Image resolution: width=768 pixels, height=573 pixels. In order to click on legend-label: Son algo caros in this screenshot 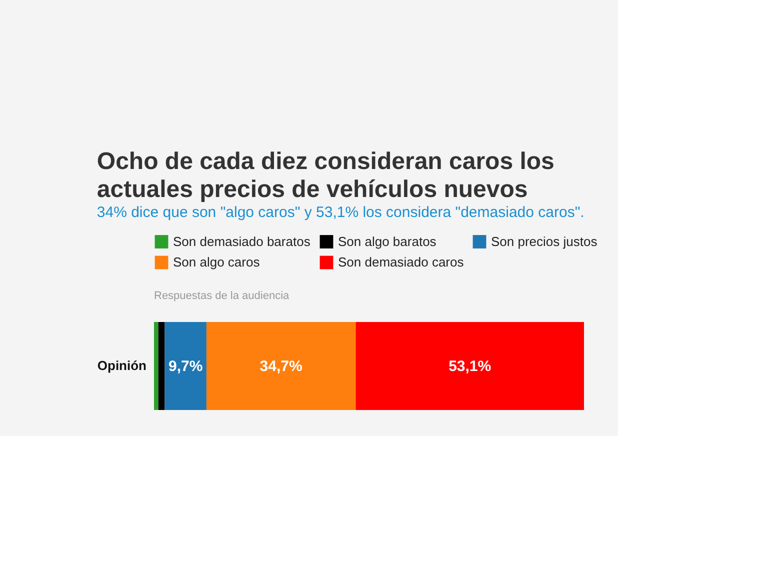, I will do `click(216, 262)`.